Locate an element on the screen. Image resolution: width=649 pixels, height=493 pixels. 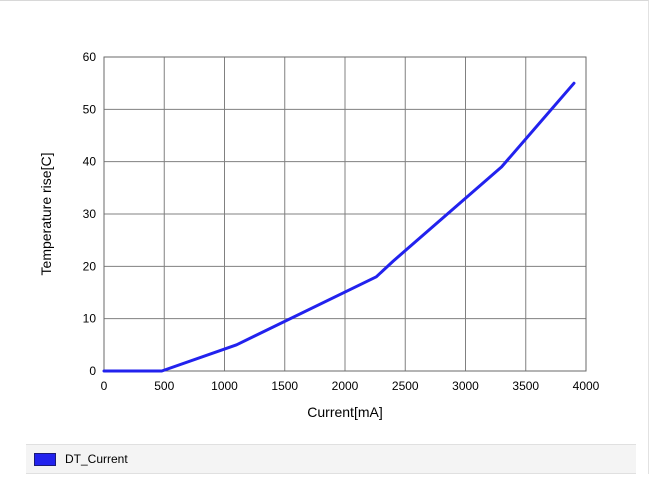
x-tick-label: 500 is located at coordinates (164, 386).